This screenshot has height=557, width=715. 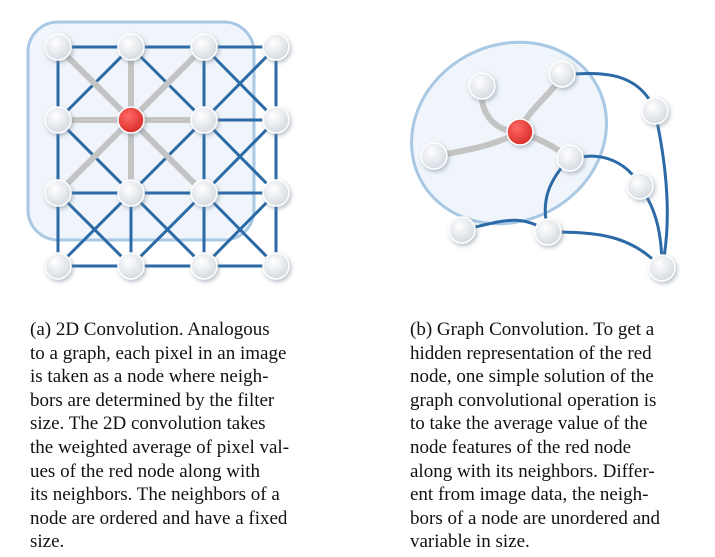 What do you see at coordinates (548, 232) in the screenshot?
I see `outer-node-bottom-mid` at bounding box center [548, 232].